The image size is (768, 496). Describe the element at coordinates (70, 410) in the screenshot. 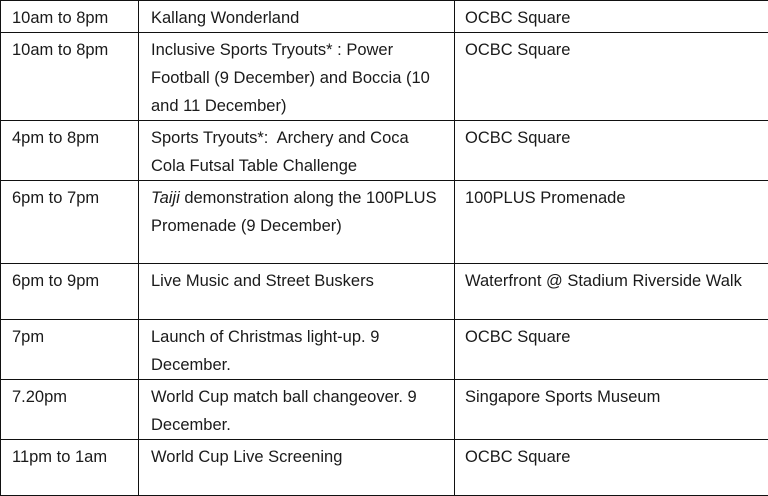

I see `time-cell: 7.20pm` at that location.